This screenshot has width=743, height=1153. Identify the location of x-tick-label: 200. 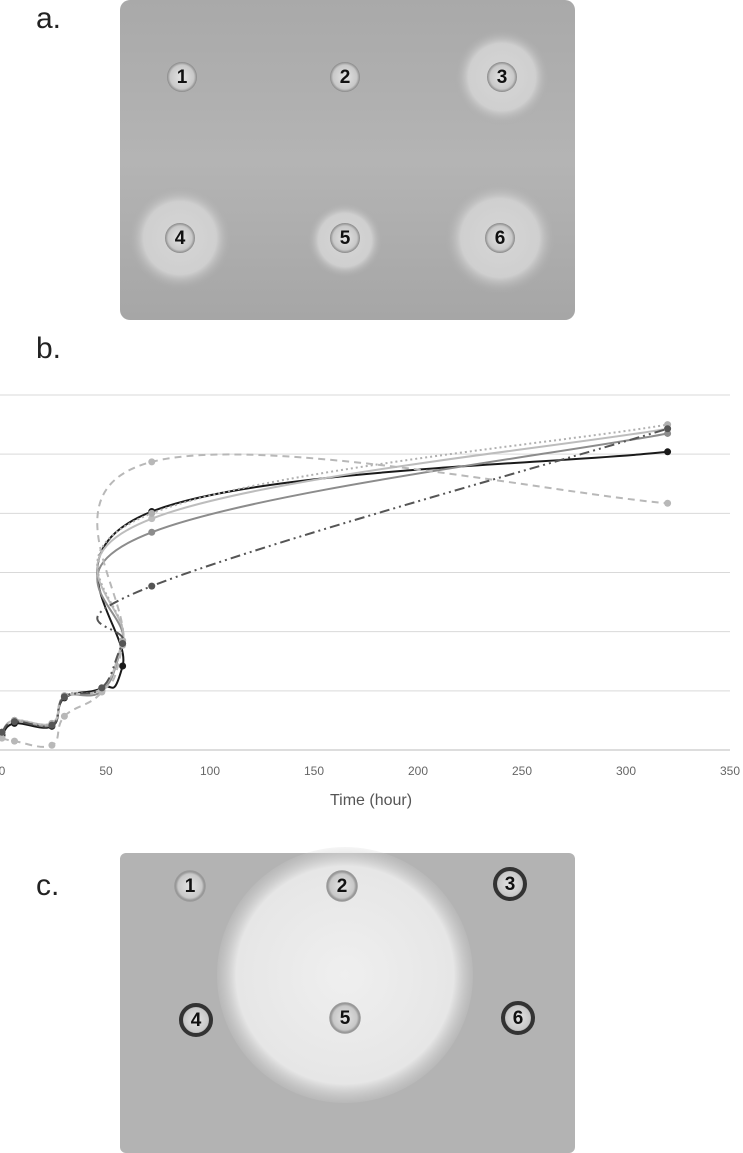
(418, 771).